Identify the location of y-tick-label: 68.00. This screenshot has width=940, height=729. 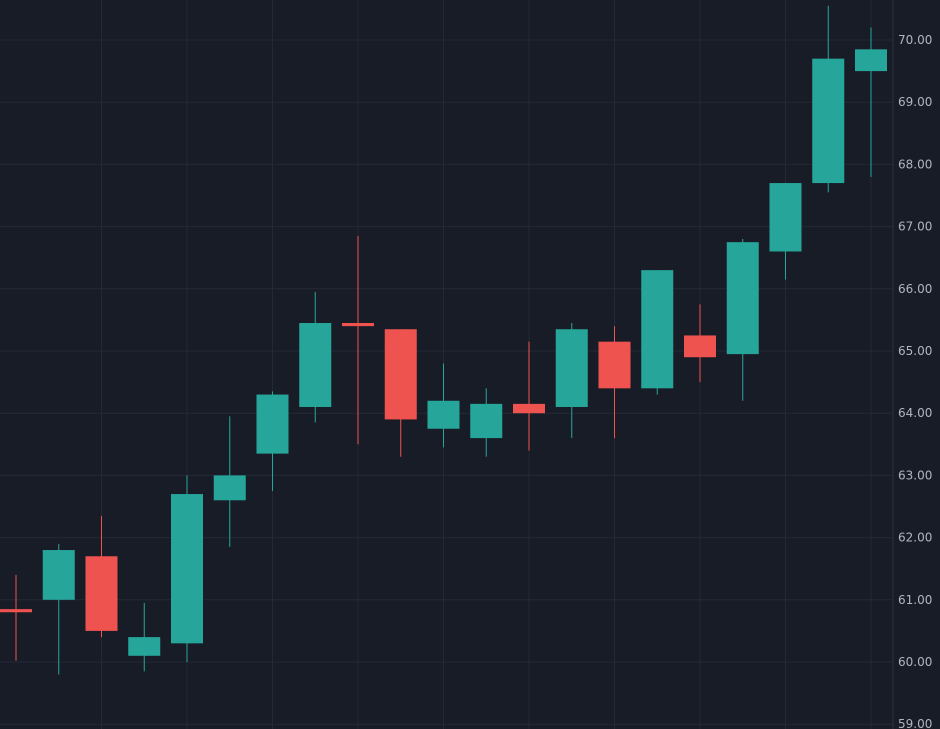
(915, 164).